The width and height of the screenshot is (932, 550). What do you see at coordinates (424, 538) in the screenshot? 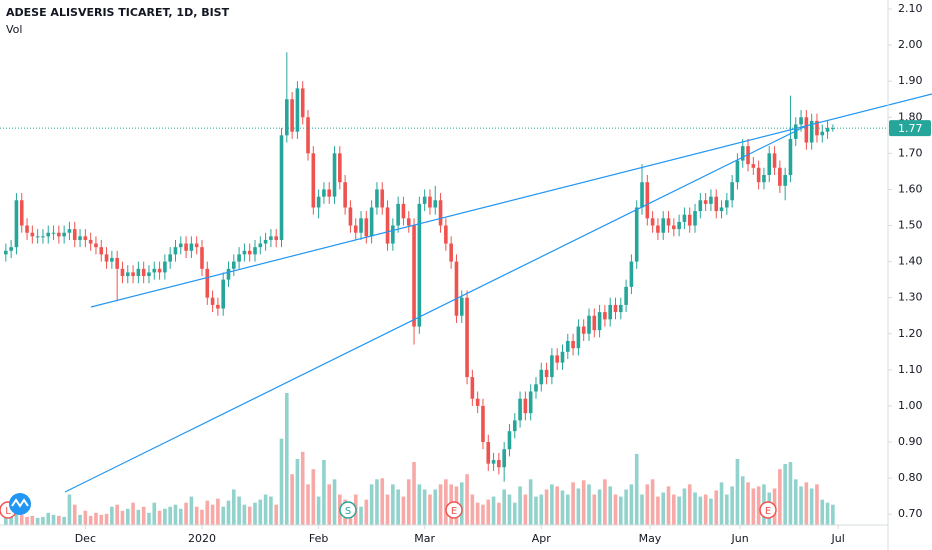
I see `x-tick-label: Mar` at bounding box center [424, 538].